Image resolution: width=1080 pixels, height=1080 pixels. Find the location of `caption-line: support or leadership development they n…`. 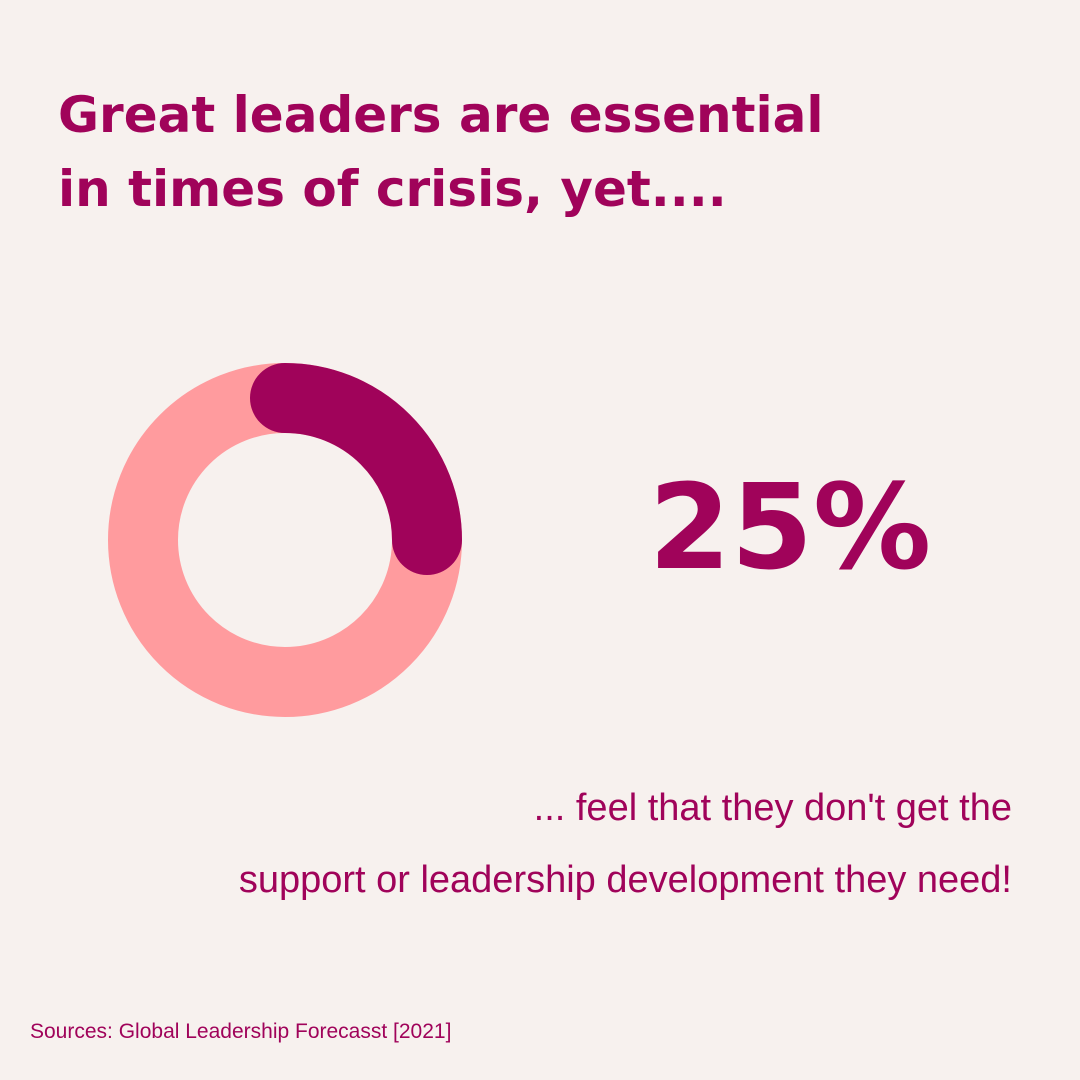

caption-line: support or leadership development they n… is located at coordinates (625, 880).